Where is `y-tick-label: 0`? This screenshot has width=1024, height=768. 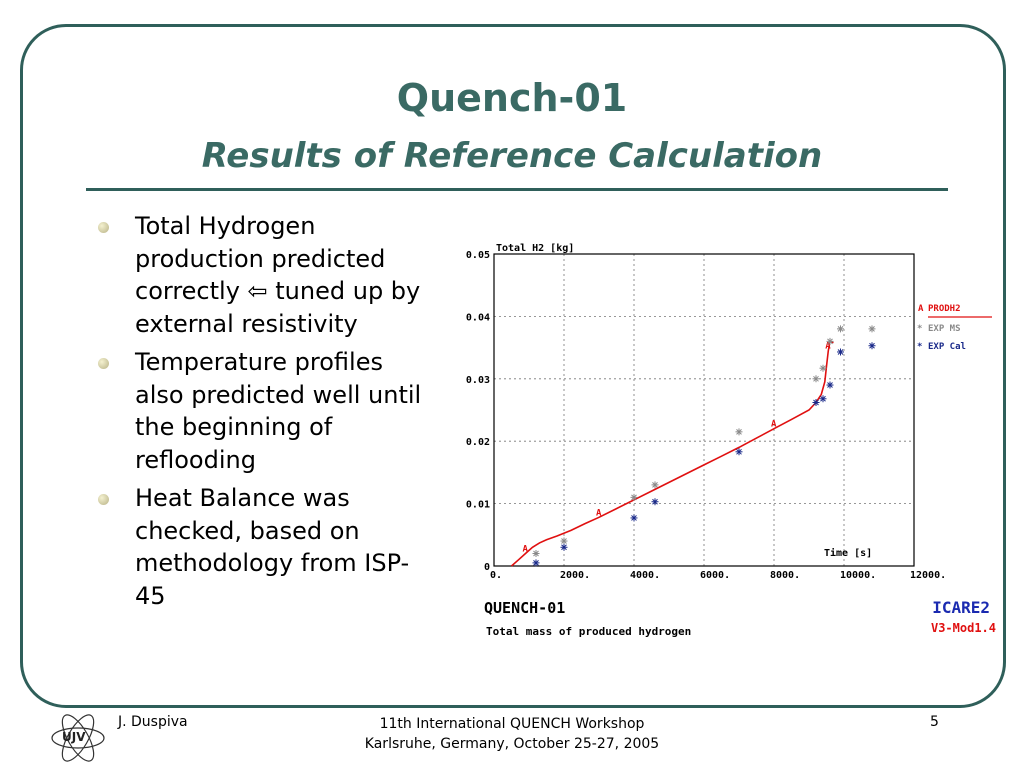 y-tick-label: 0 is located at coordinates (487, 567).